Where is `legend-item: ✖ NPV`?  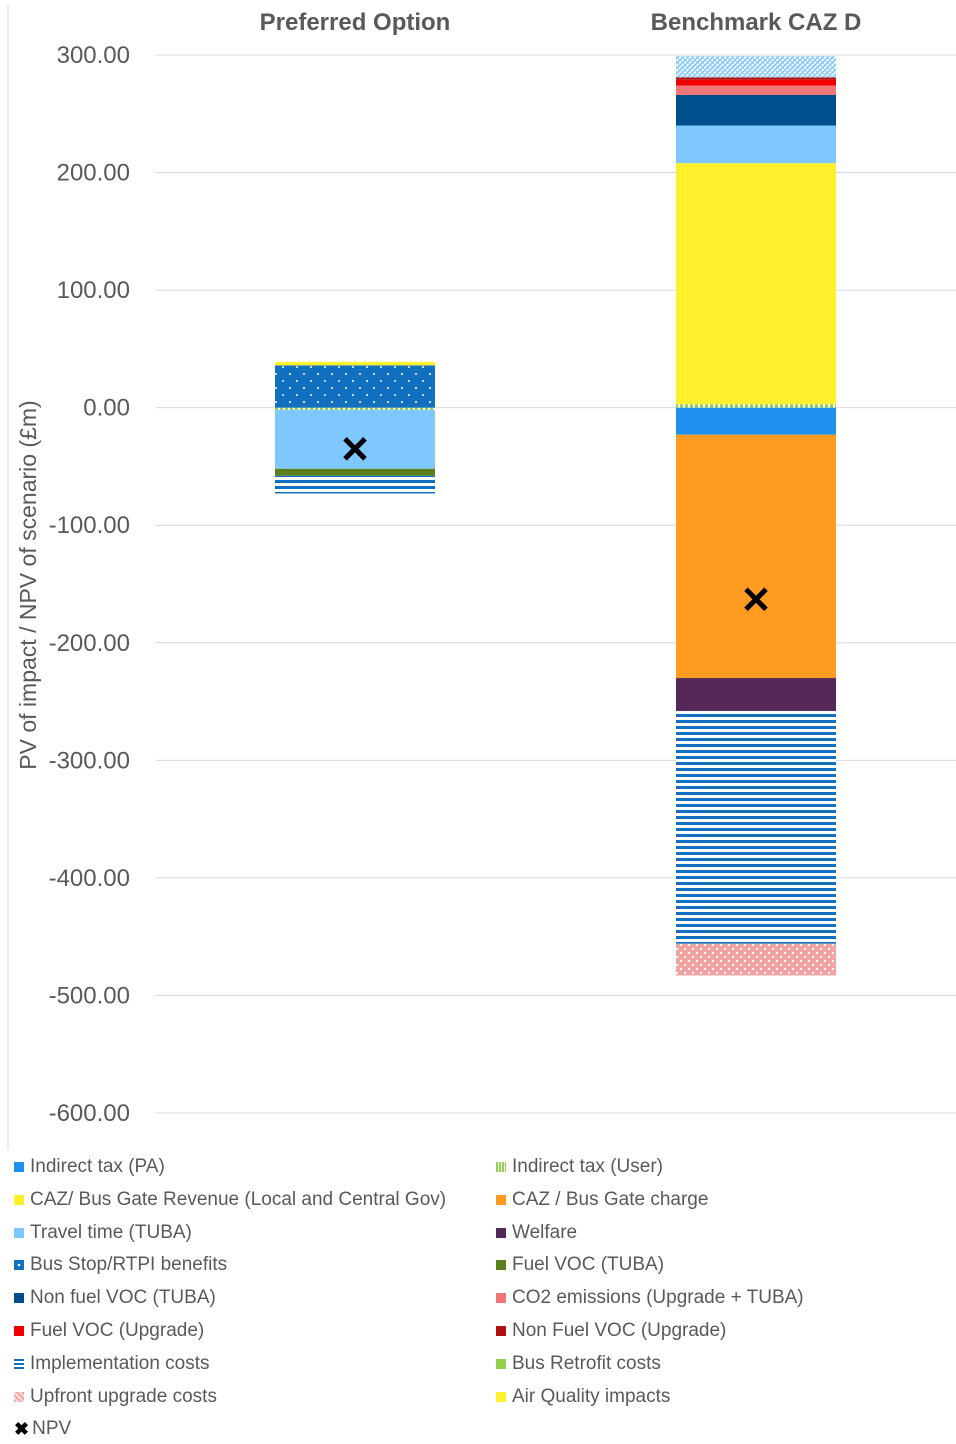
legend-item: ✖ NPV is located at coordinates (42, 1429).